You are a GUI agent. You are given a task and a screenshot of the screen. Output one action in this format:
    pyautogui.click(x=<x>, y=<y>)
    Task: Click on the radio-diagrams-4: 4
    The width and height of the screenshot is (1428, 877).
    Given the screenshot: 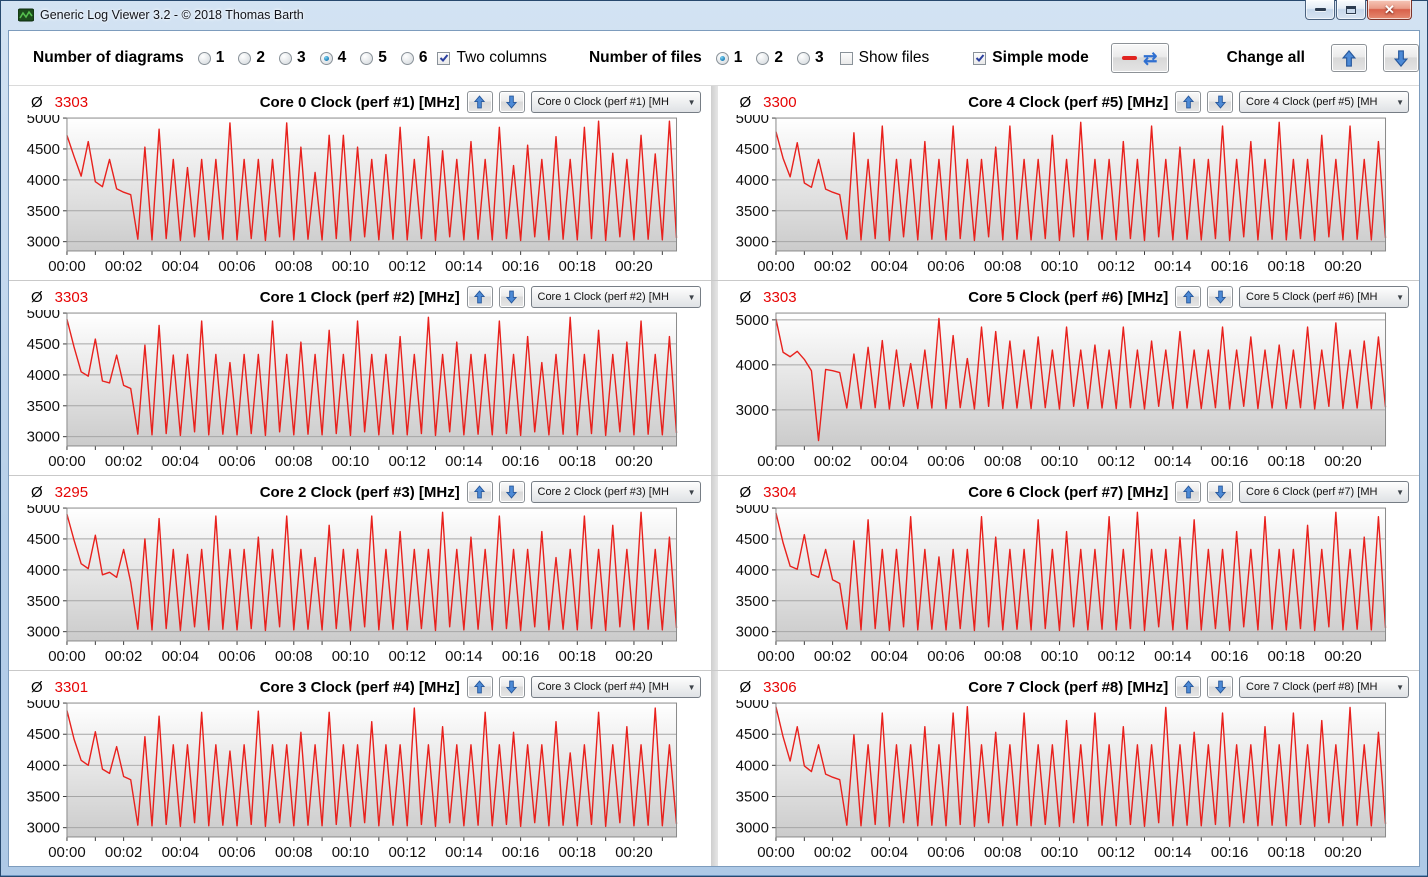 What is the action you would take?
    pyautogui.click(x=332, y=58)
    